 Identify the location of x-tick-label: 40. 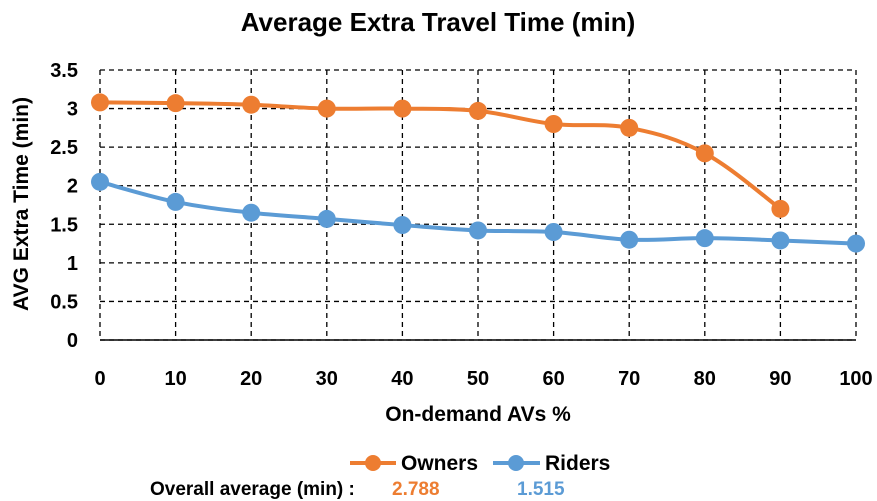
(402, 379).